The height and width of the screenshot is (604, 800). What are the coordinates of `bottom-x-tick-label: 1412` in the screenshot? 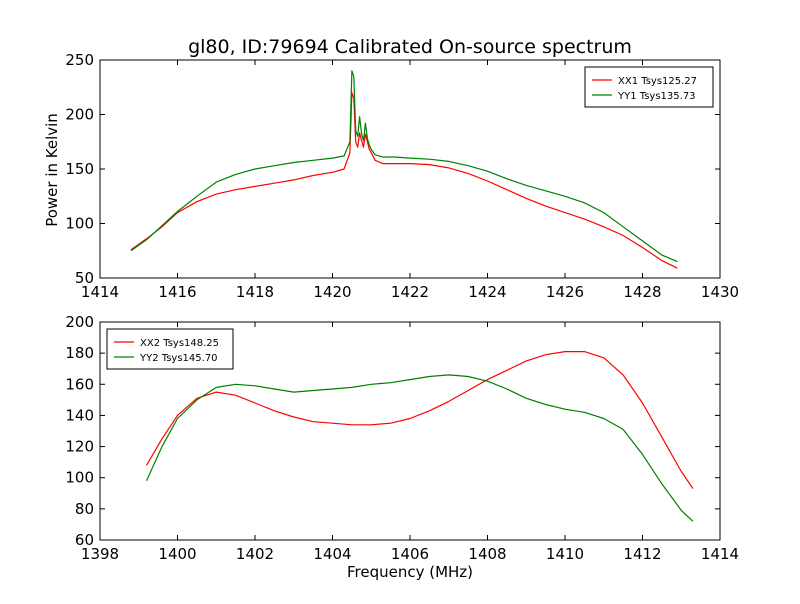 It's located at (642, 554).